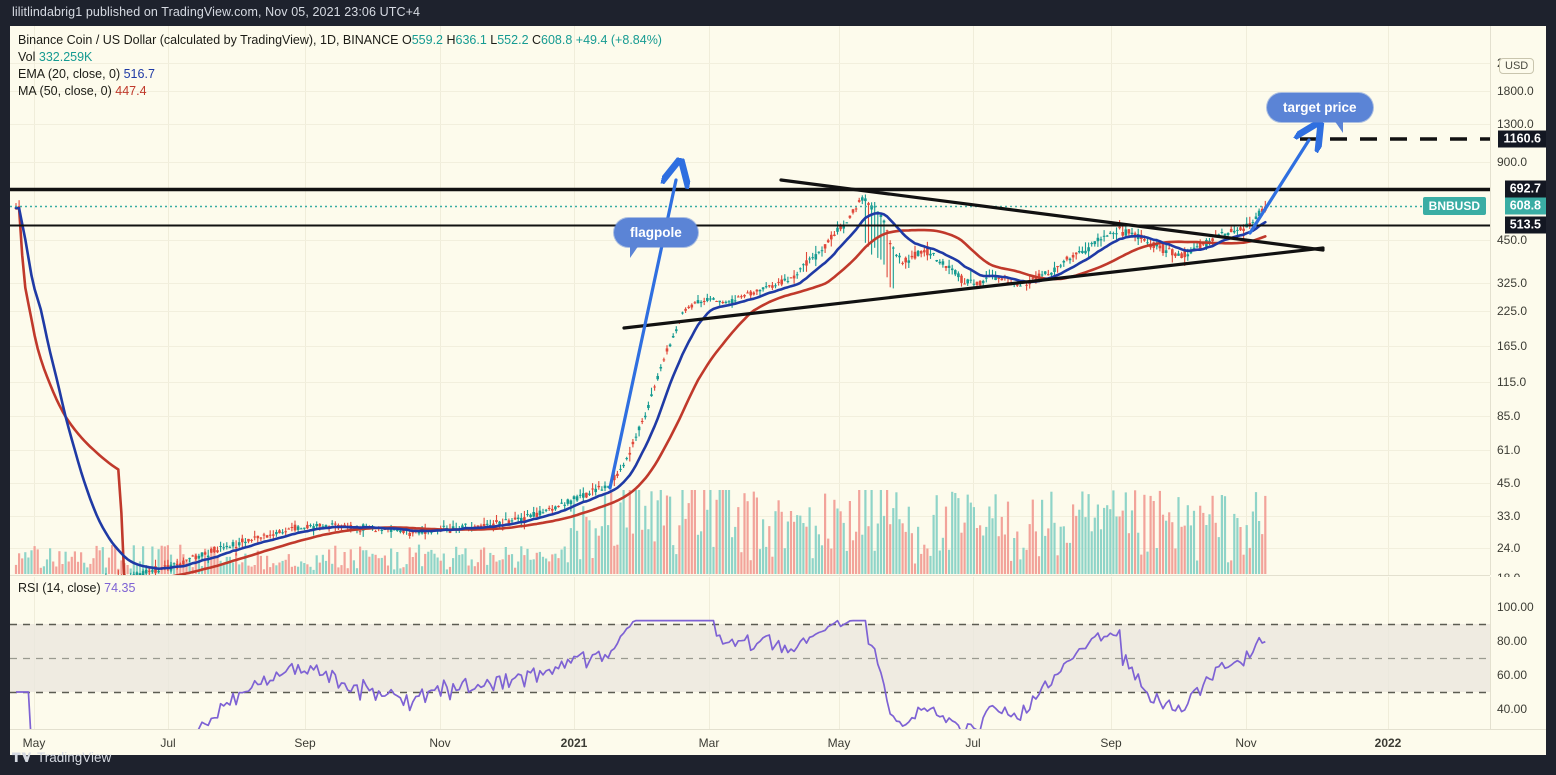 The height and width of the screenshot is (775, 1556). I want to click on legend-high-value: 636.1, so click(471, 40).